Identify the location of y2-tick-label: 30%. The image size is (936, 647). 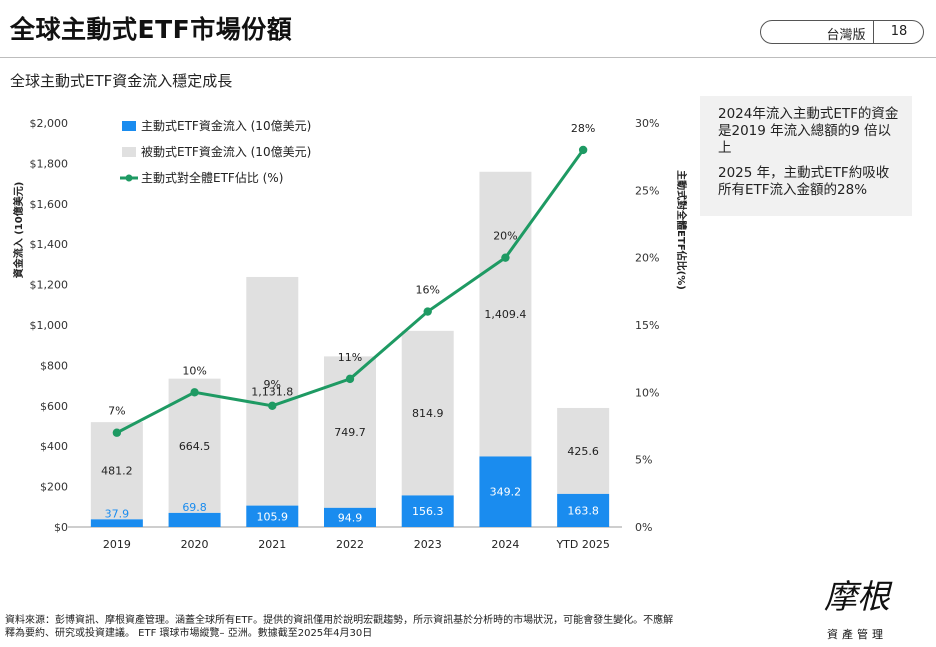
(647, 123).